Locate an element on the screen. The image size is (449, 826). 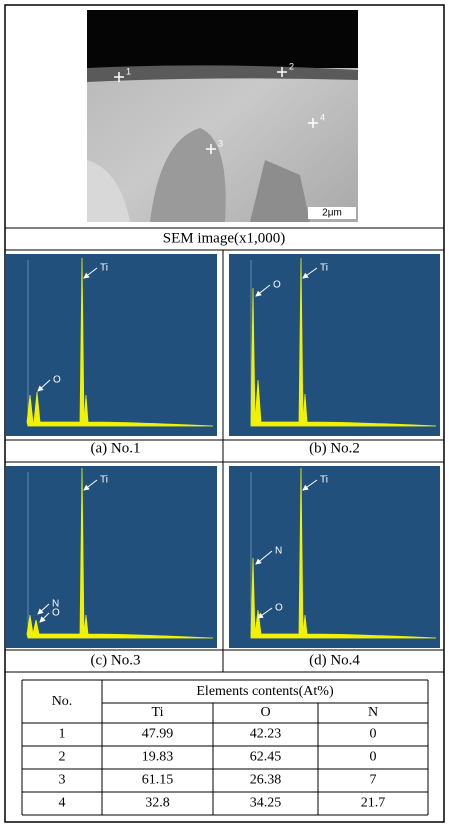
table-cell: 34.25 is located at coordinates (266, 803).